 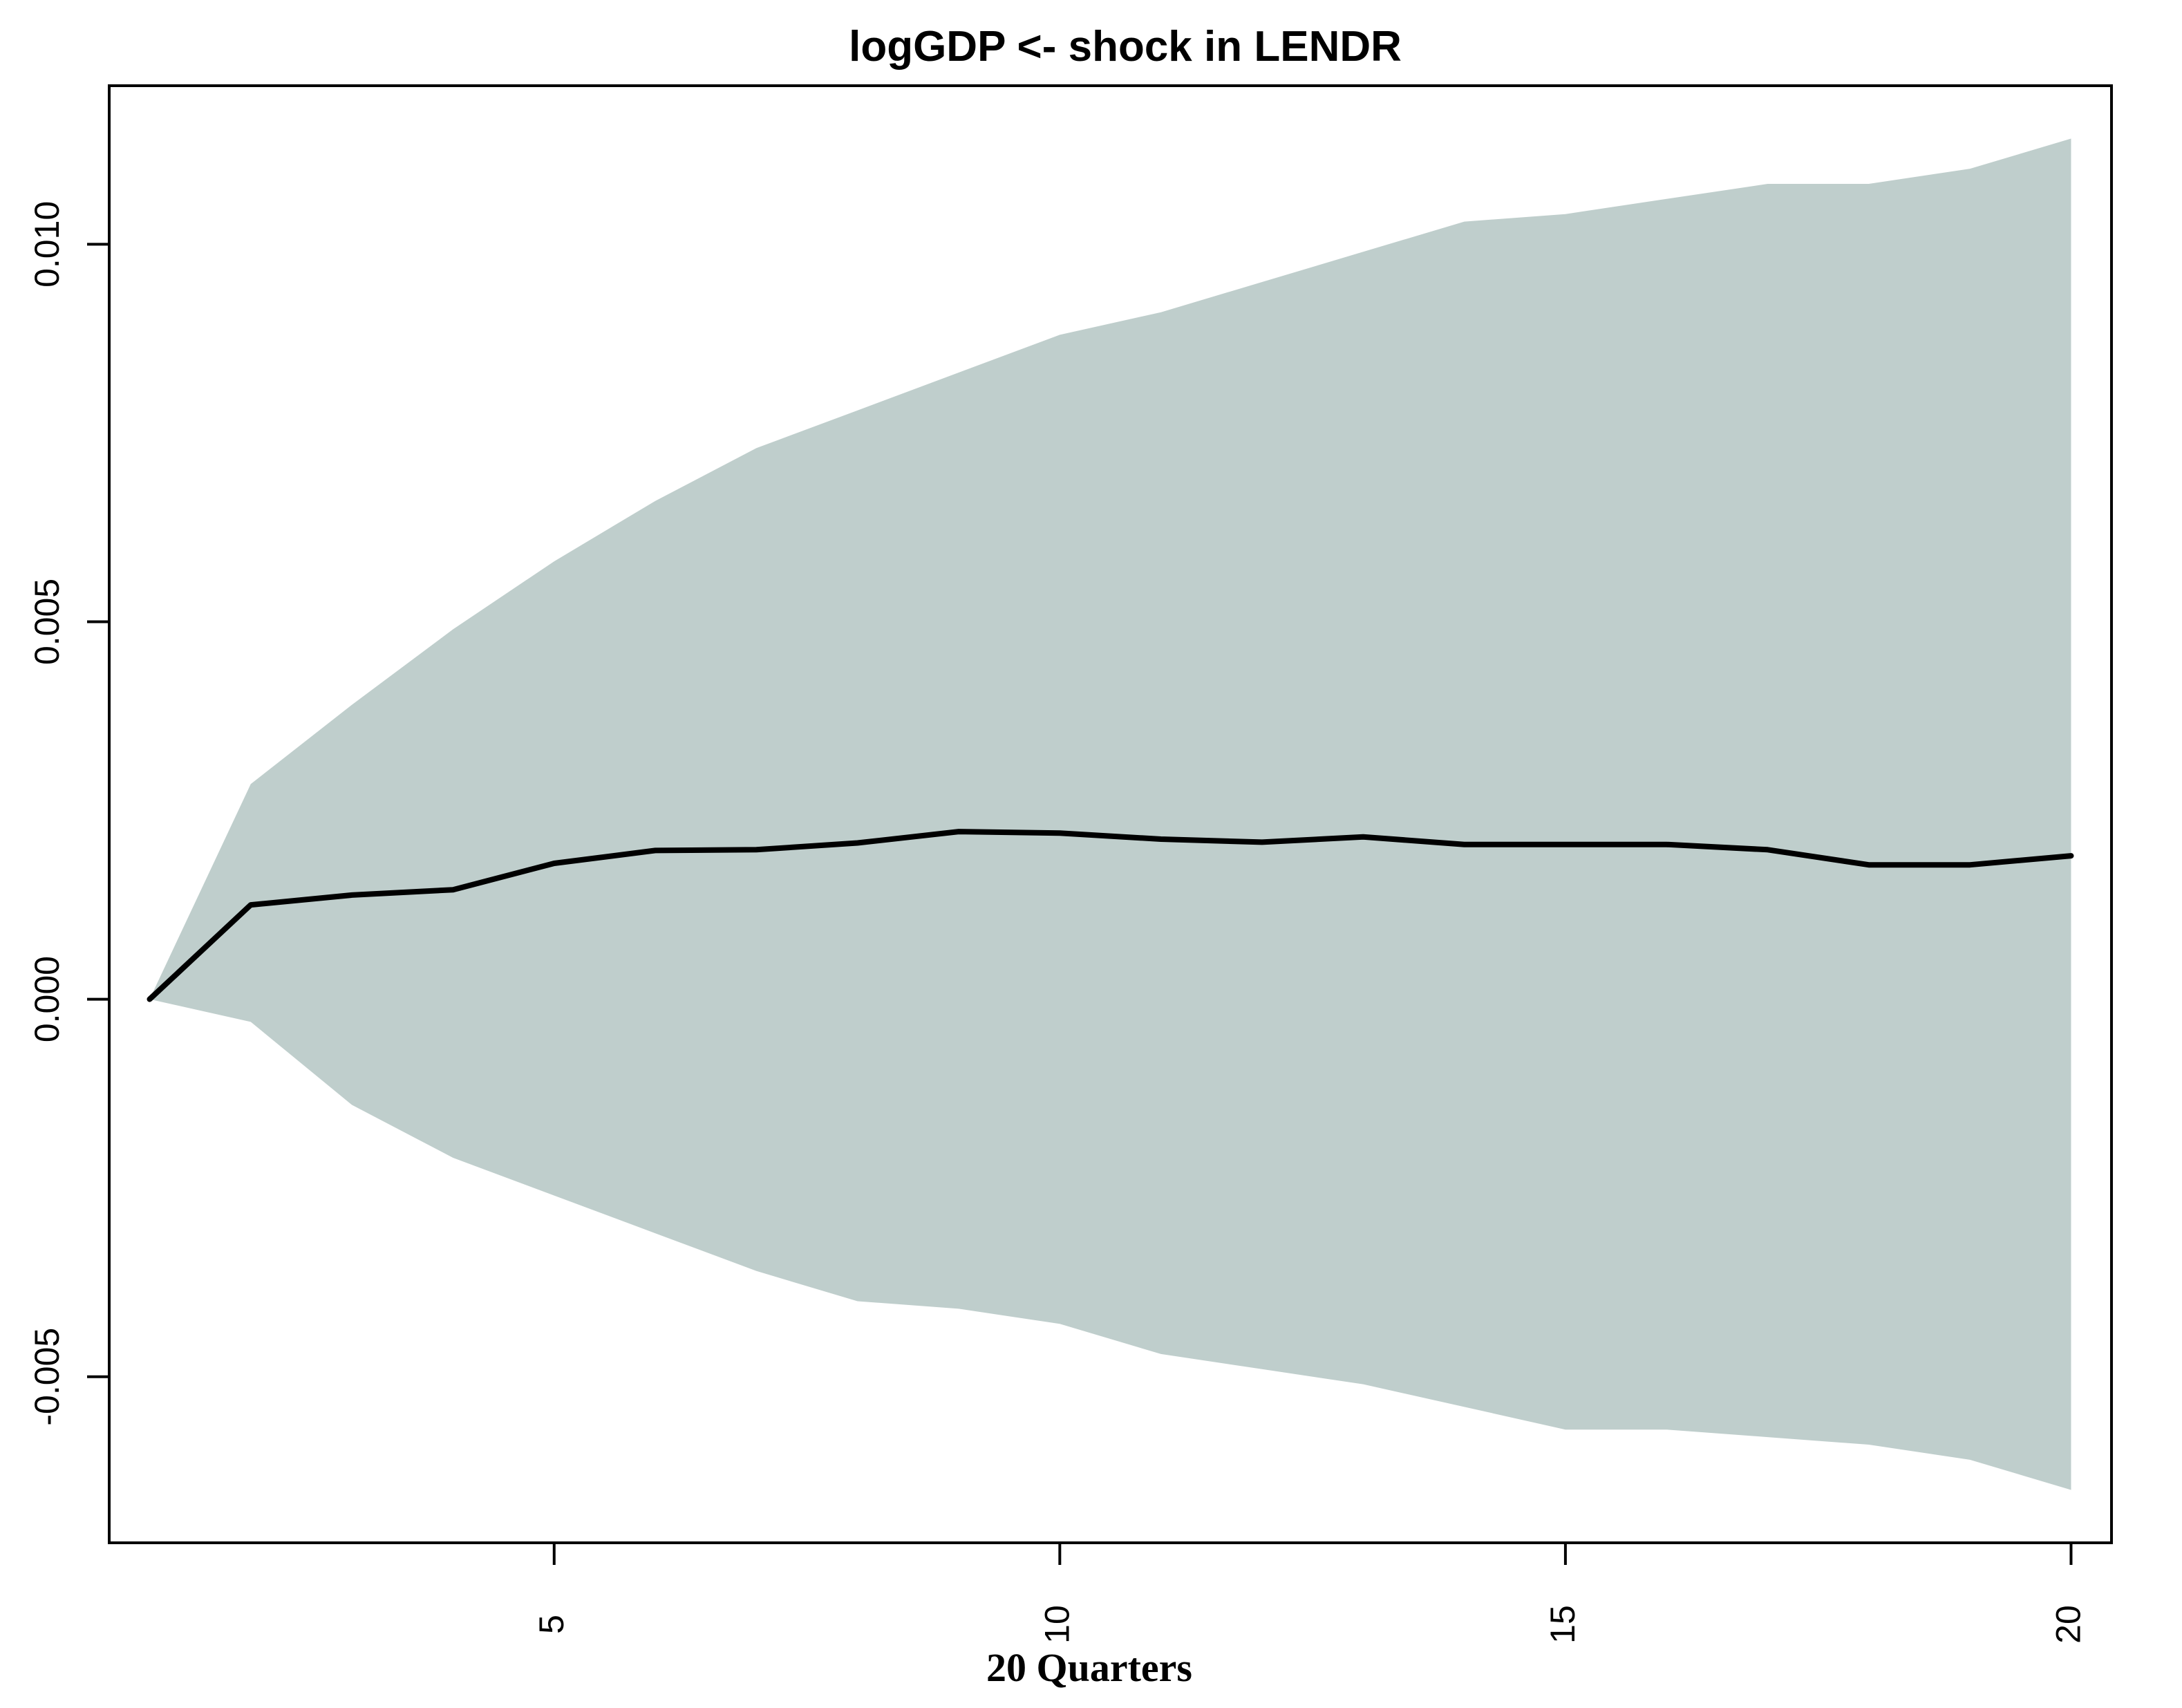 I want to click on y-axis: -0.005 0.000 0.005 0.010, so click(x=68, y=813).